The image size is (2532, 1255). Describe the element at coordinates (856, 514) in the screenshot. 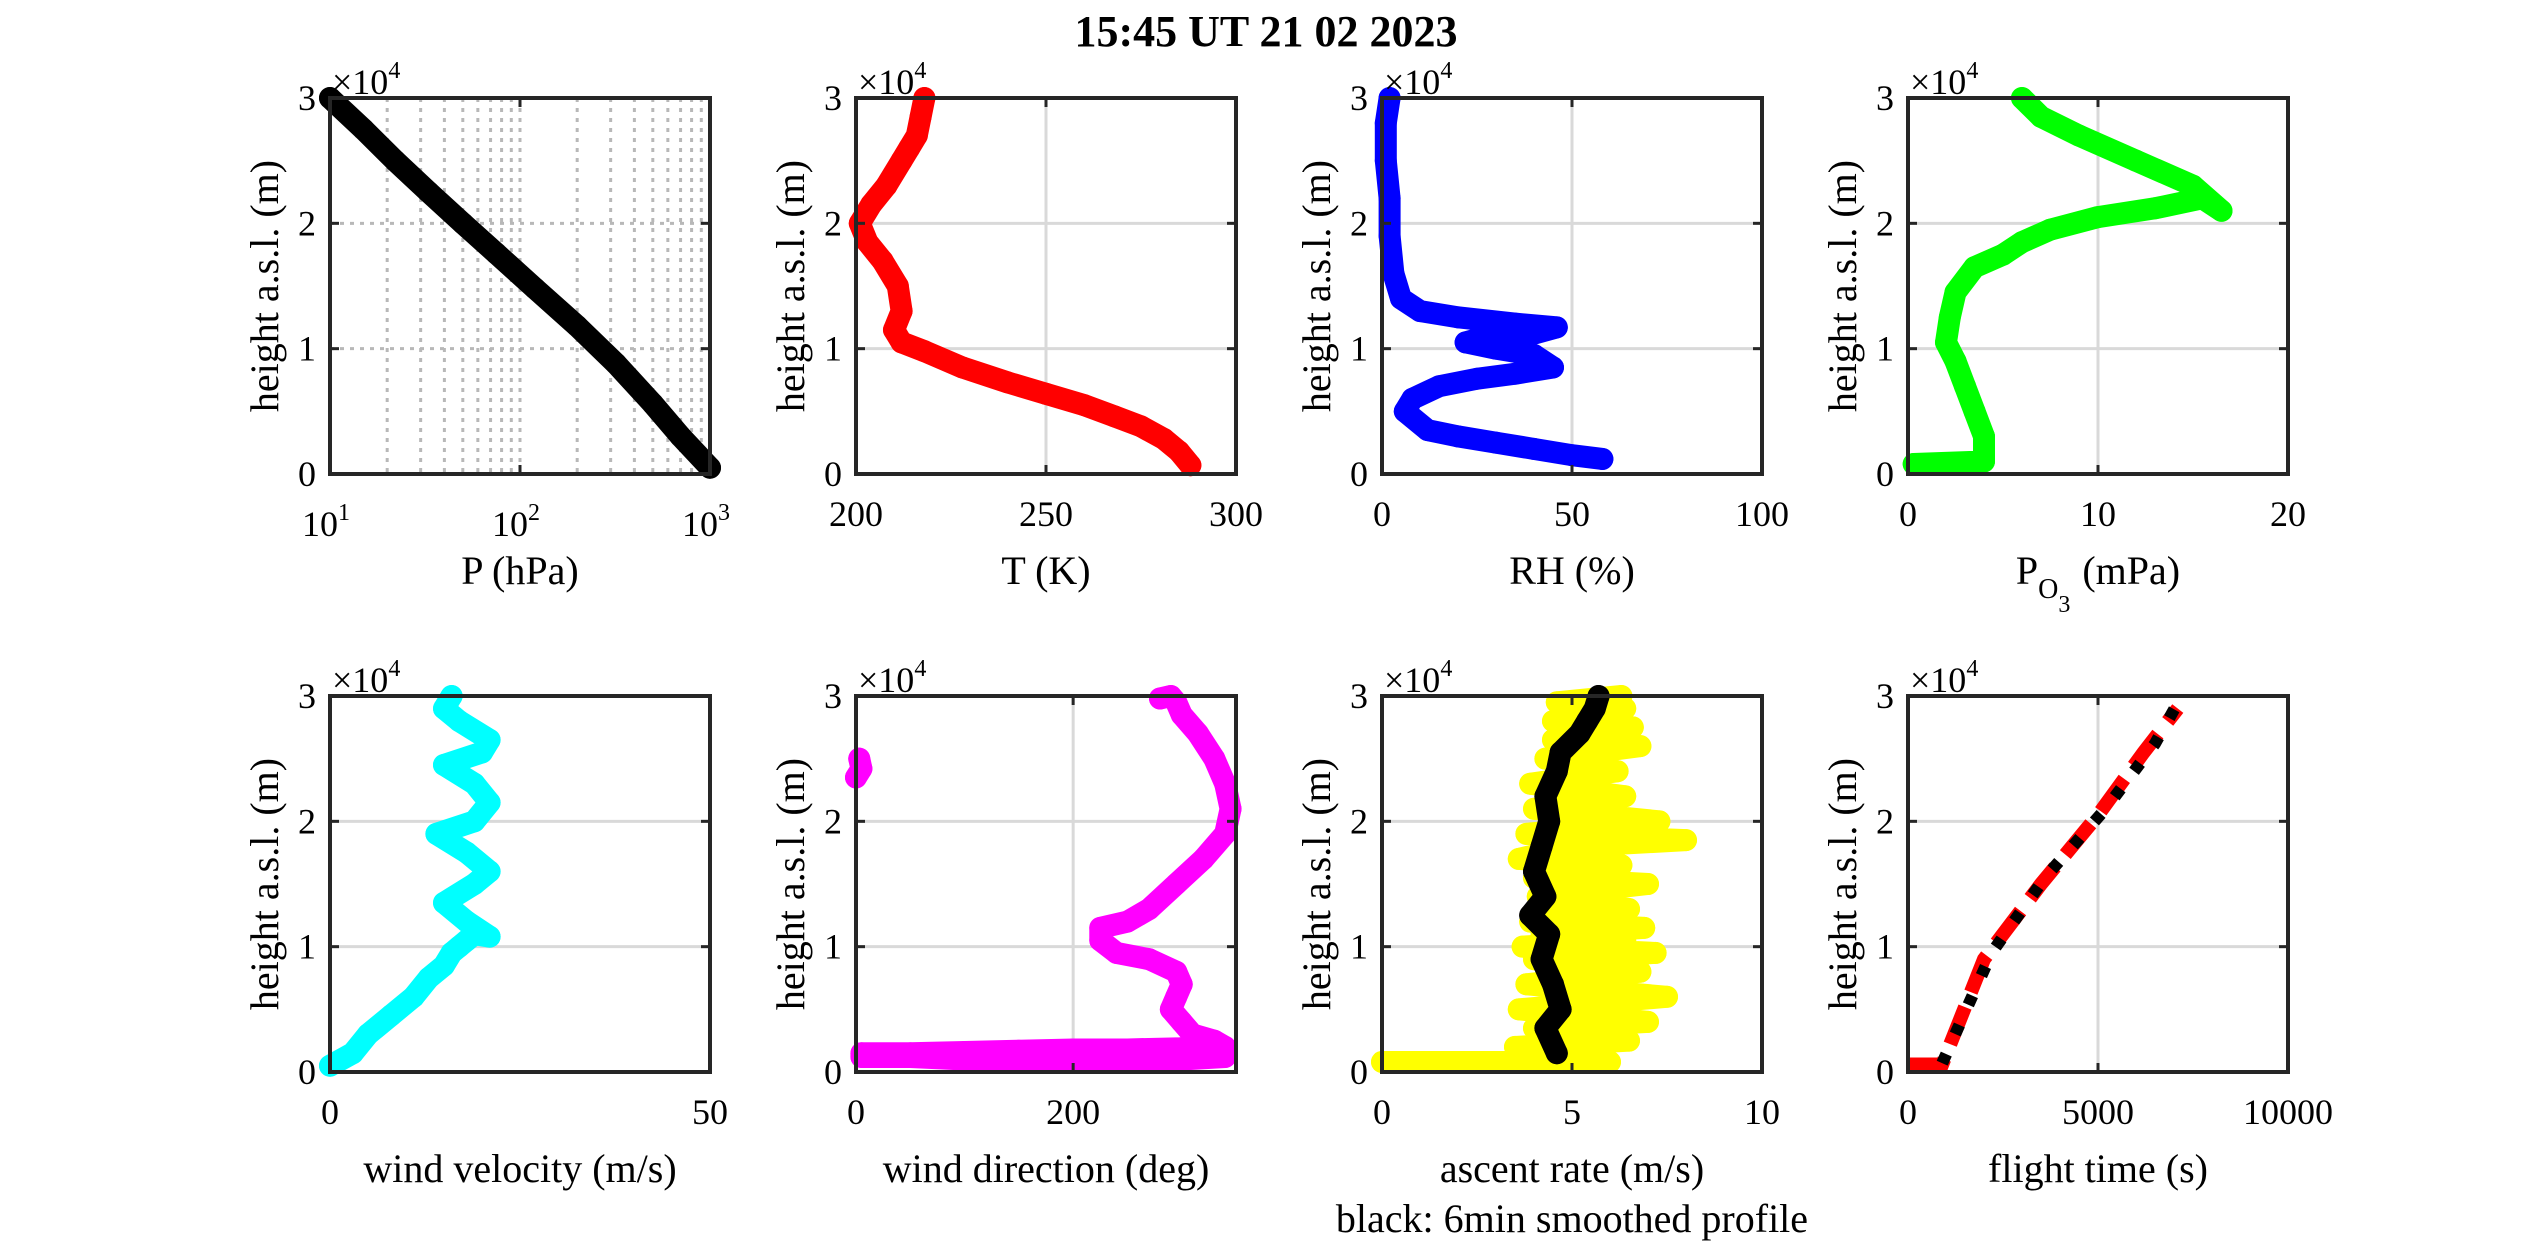

I see `x-tick-label: 200` at that location.